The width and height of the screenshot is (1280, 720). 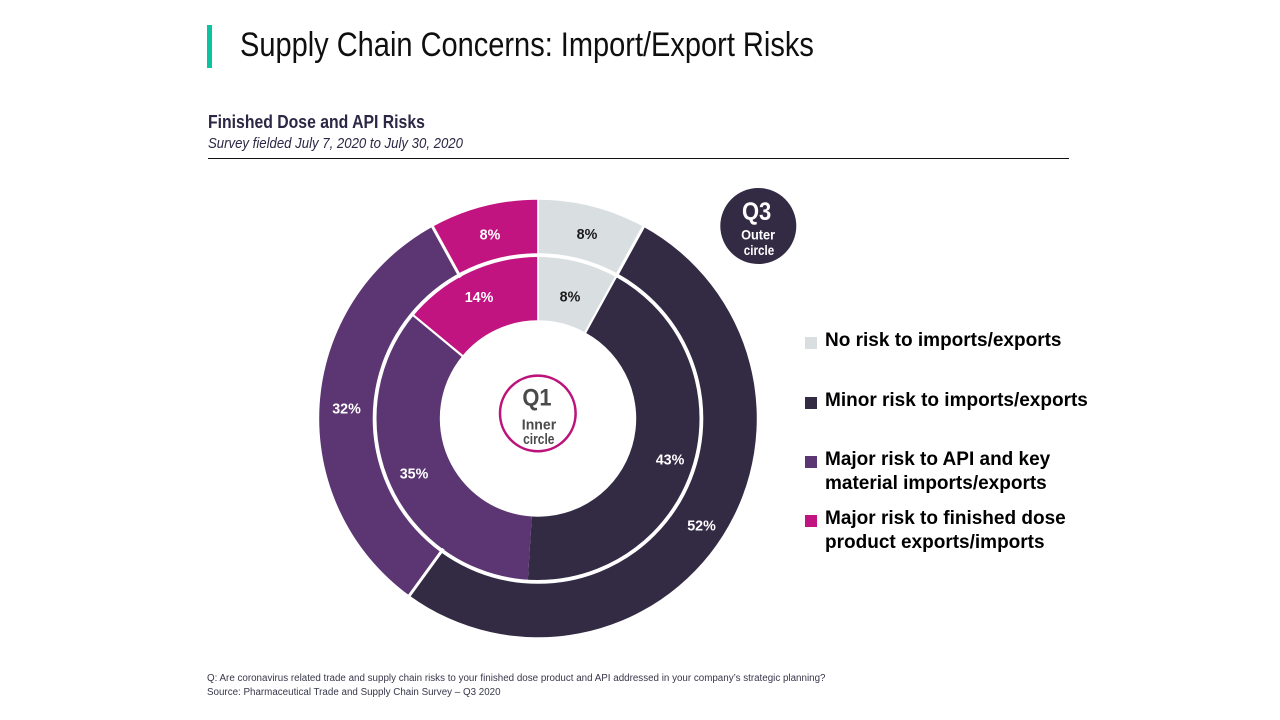 I want to click on svg-text: 14%, so click(x=479, y=298).